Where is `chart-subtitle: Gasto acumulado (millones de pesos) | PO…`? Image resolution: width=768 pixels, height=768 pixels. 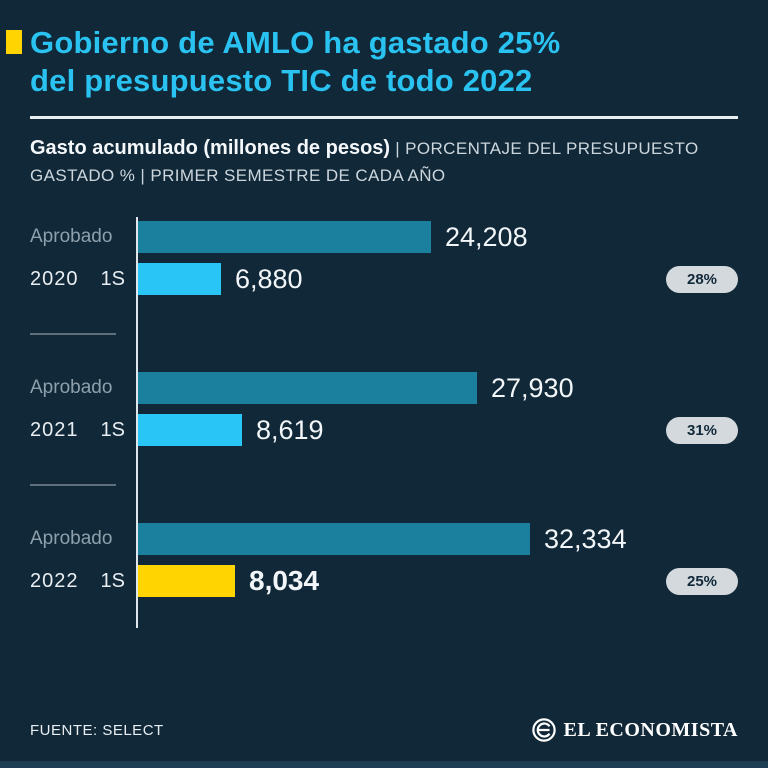
chart-subtitle: Gasto acumulado (millones de pesos) | PO… is located at coordinates (380, 161).